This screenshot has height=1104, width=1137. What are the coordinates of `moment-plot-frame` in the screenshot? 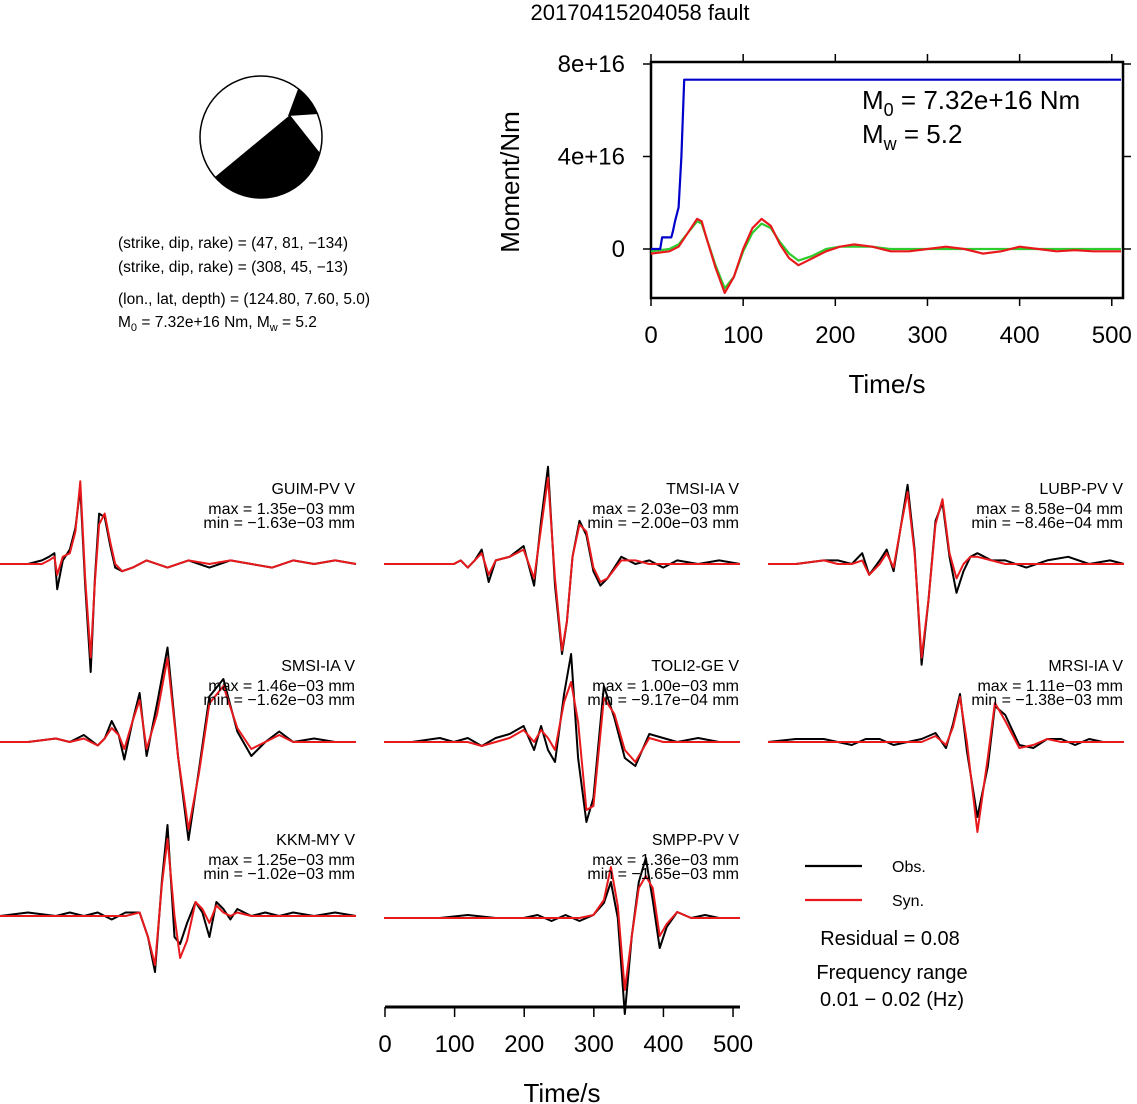 It's located at (887, 180).